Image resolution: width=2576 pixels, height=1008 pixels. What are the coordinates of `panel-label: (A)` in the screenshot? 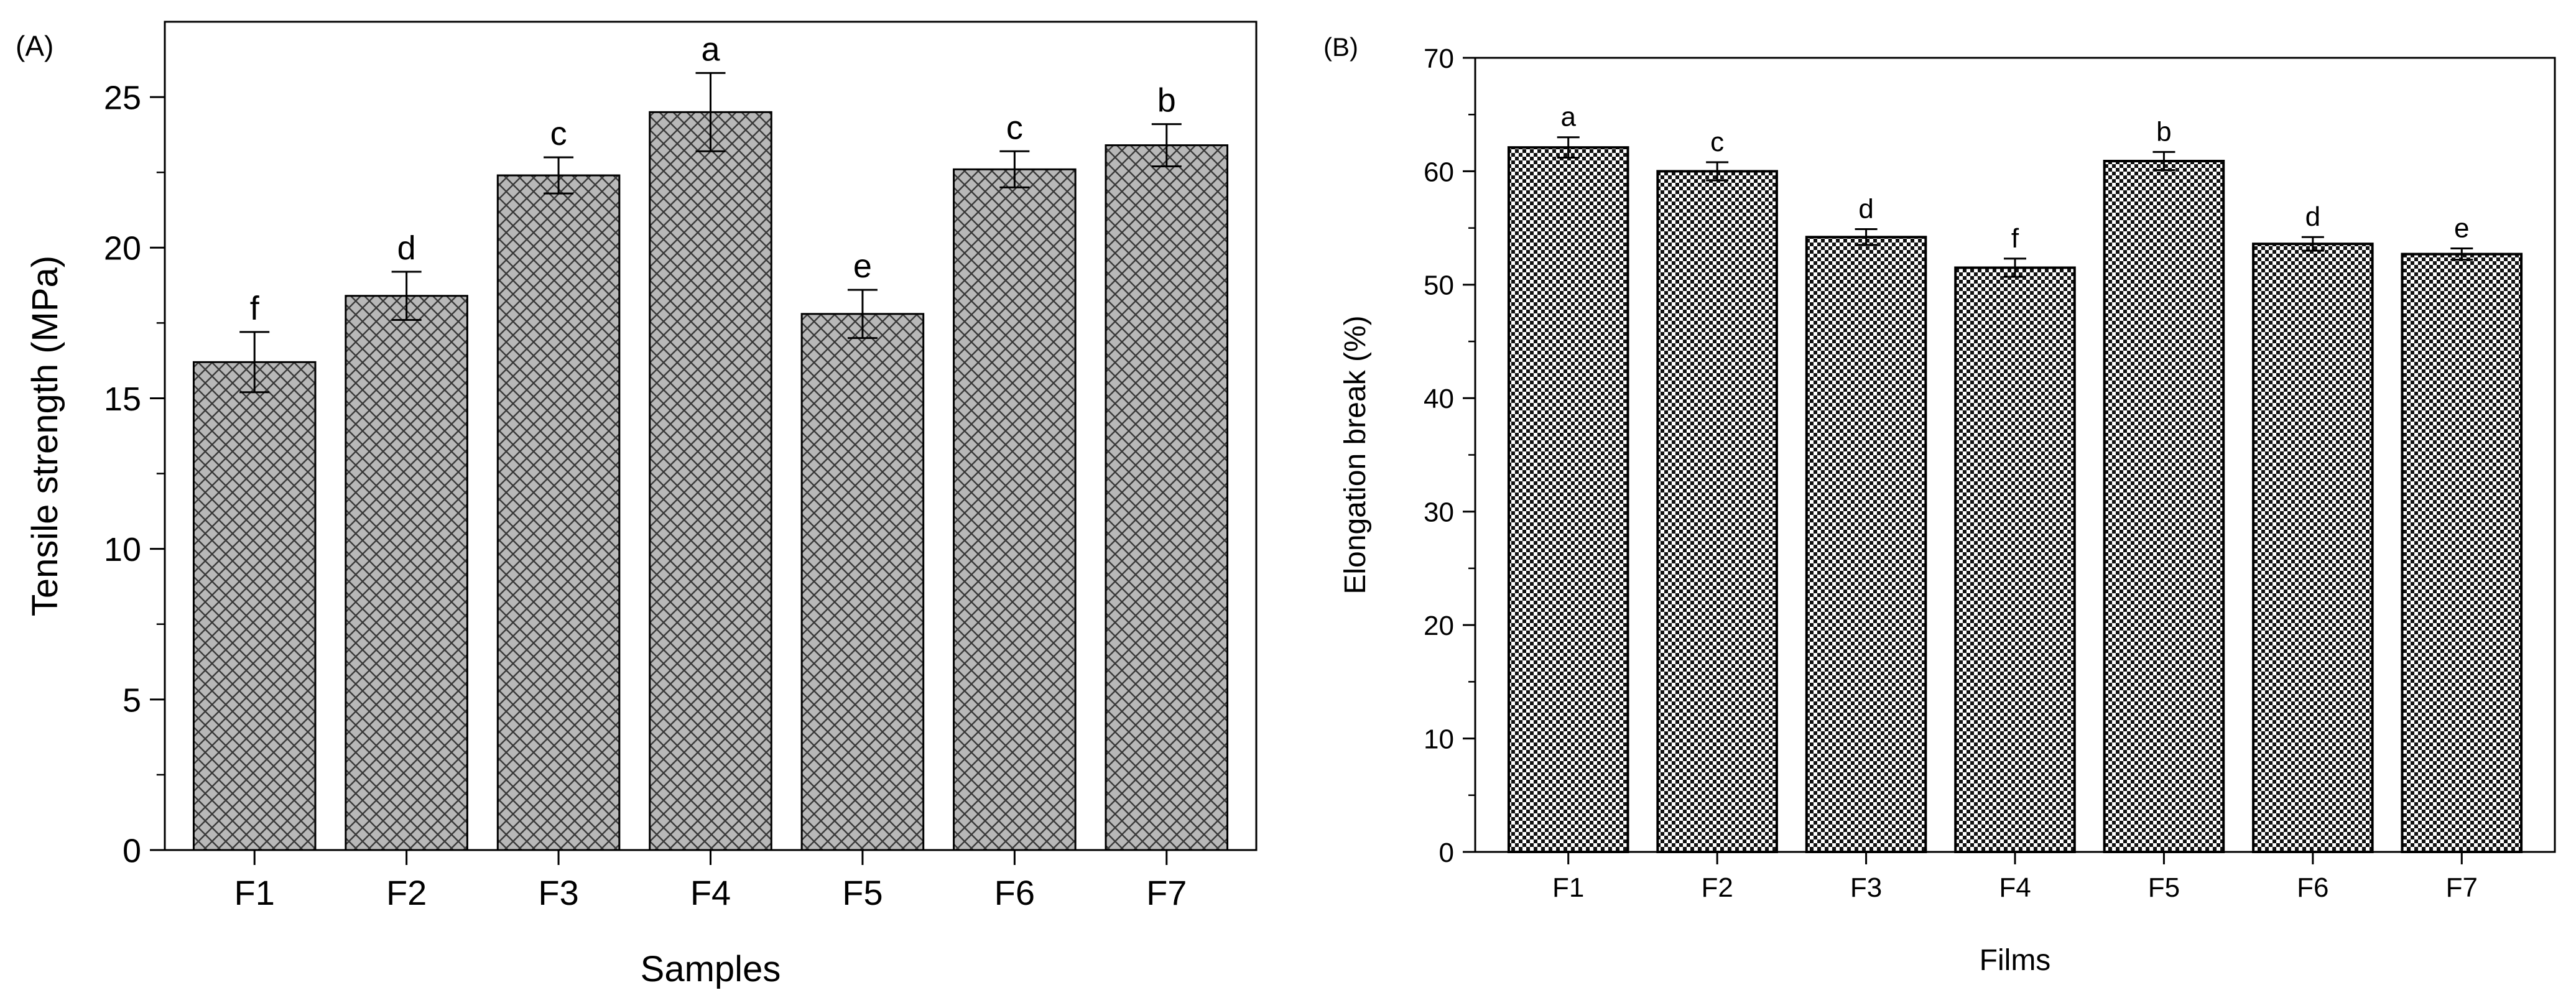 It's located at (34, 46).